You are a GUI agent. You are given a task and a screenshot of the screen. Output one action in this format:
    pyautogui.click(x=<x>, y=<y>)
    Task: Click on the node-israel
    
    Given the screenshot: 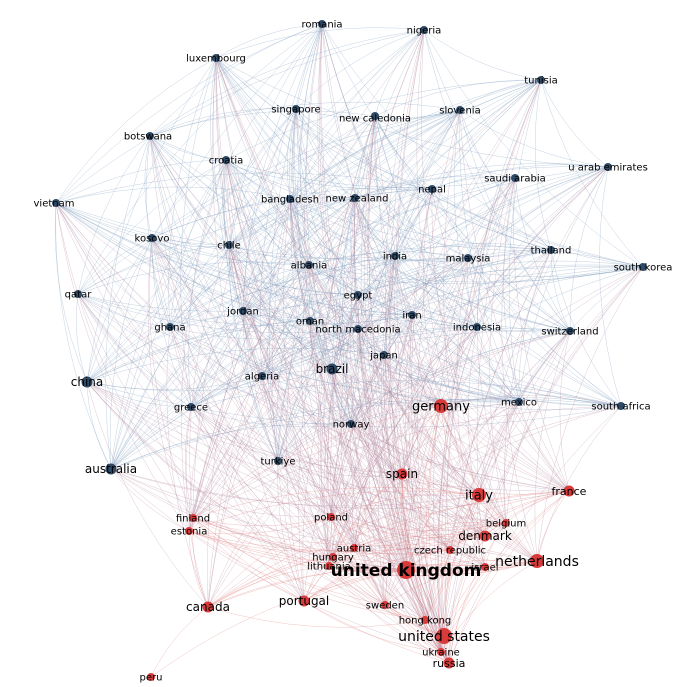 What is the action you would take?
    pyautogui.click(x=485, y=567)
    